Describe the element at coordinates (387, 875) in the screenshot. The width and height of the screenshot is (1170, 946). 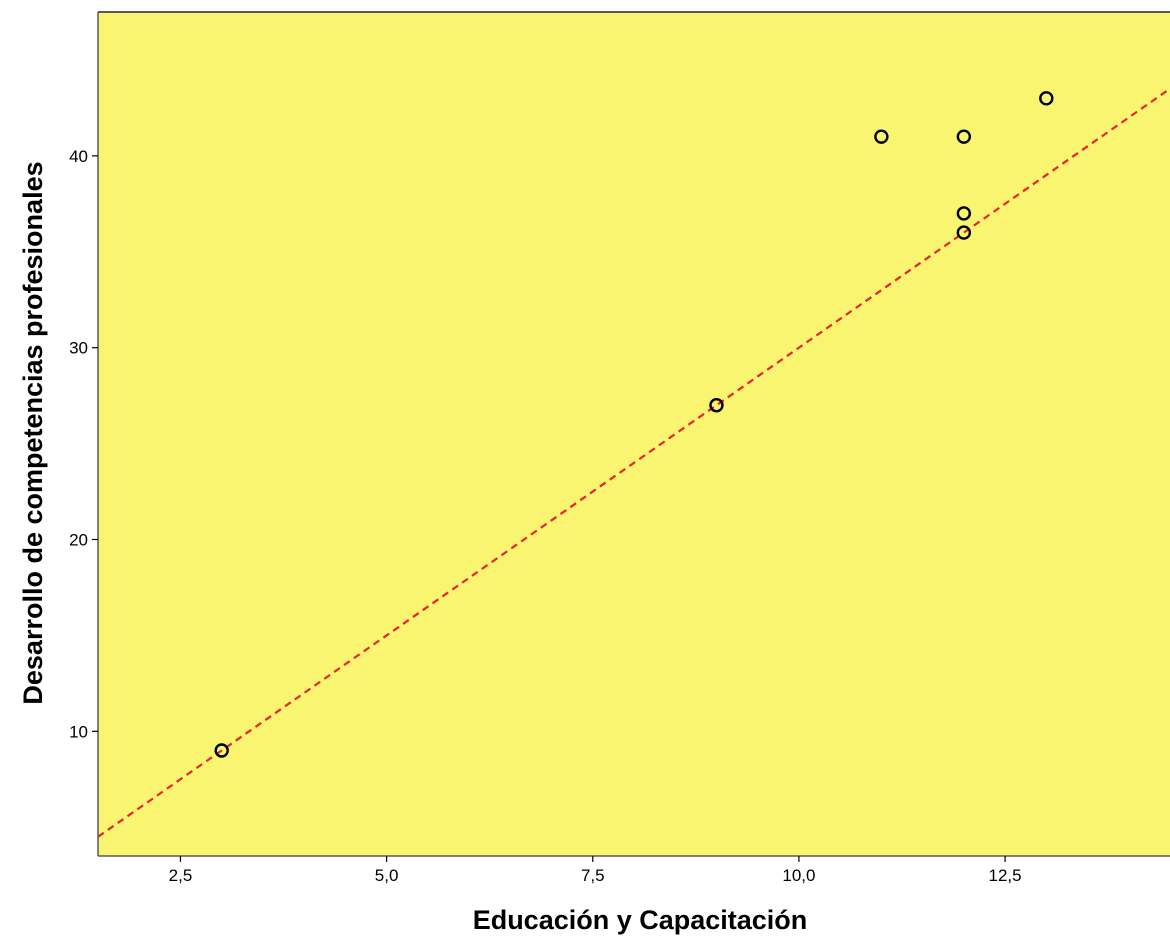
I see `x-tick-label: 5,0` at that location.